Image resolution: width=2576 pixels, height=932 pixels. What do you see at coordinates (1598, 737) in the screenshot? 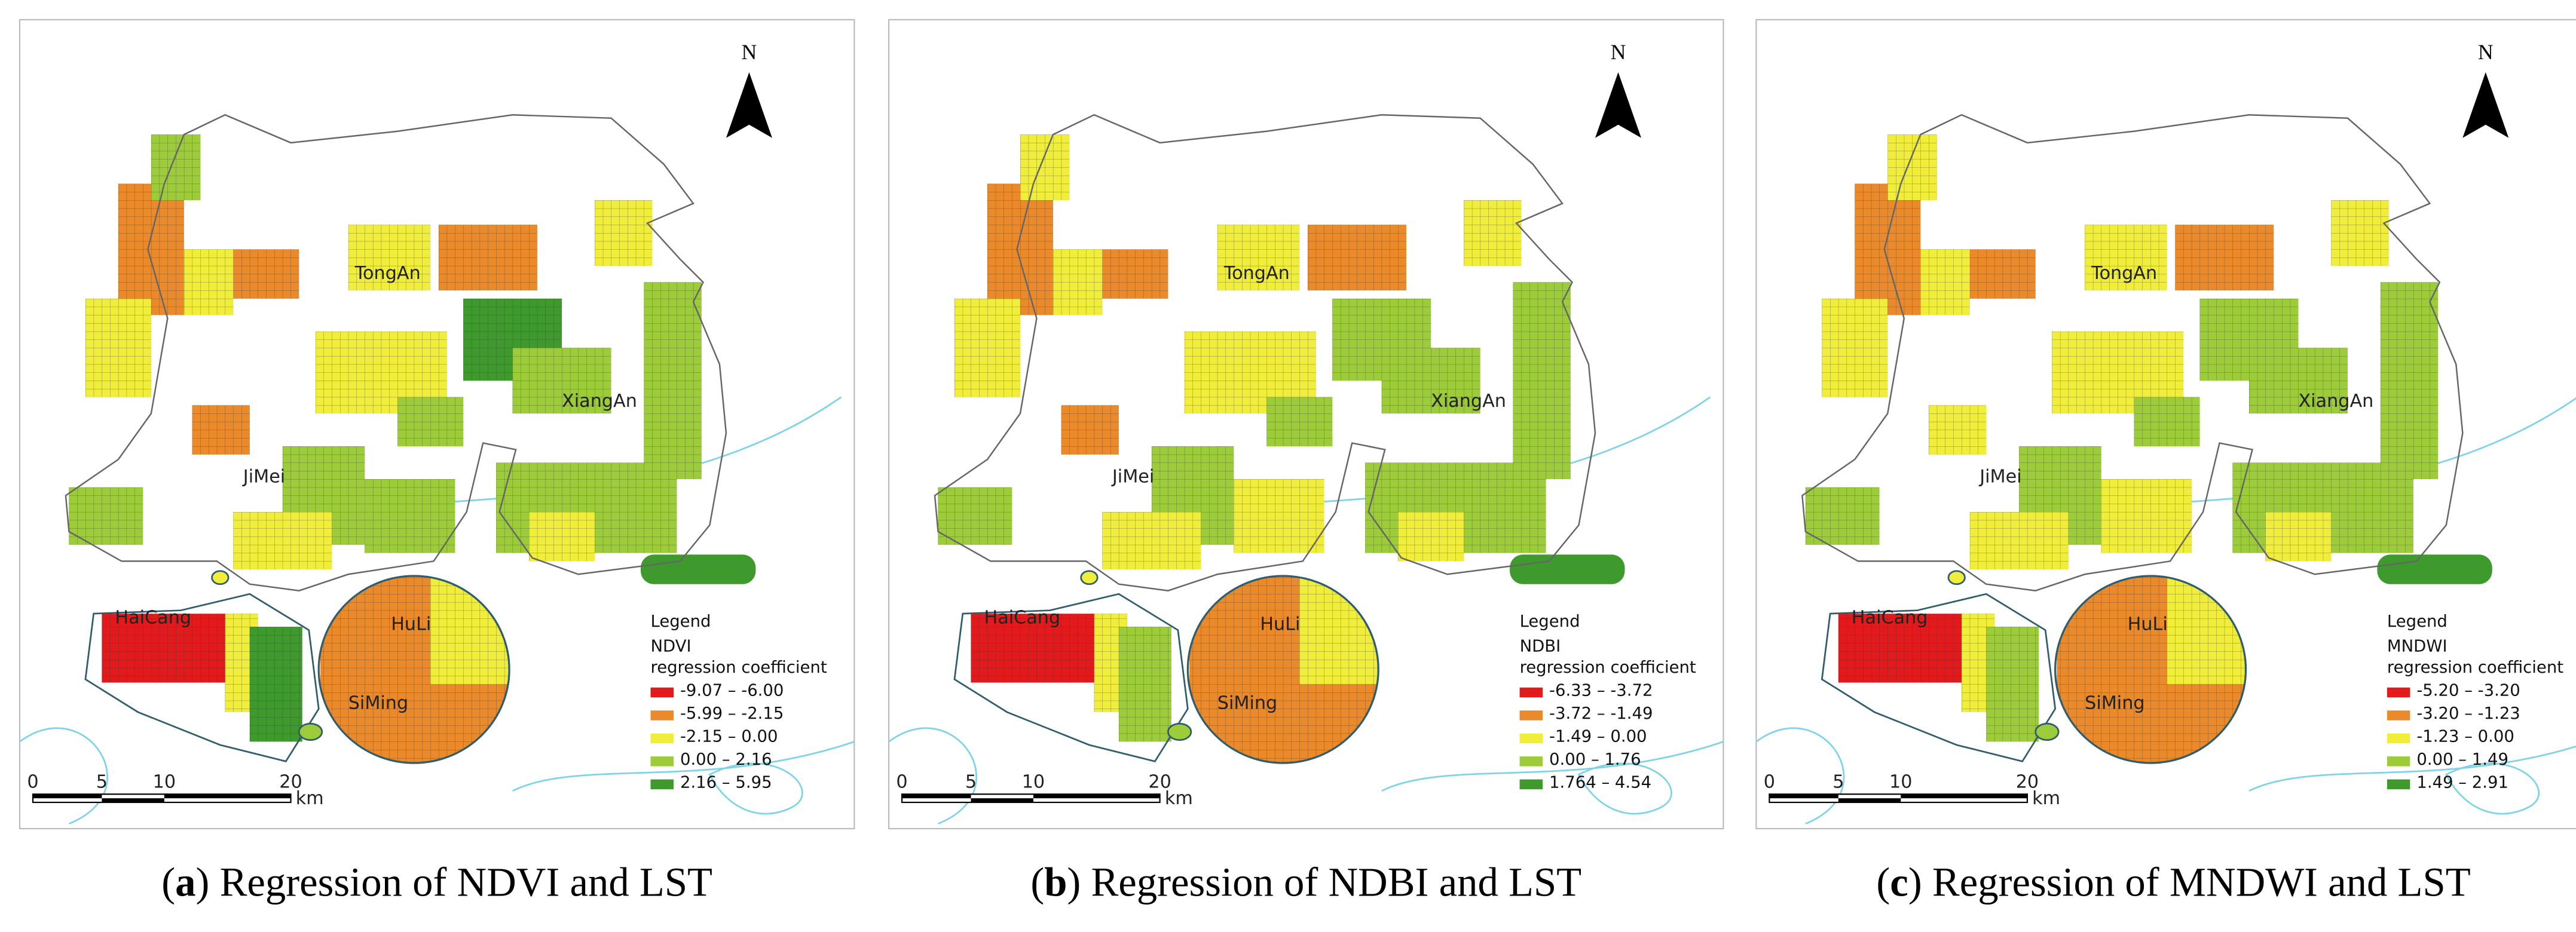
I see `legend-label: -1.49 – 0.00` at bounding box center [1598, 737].